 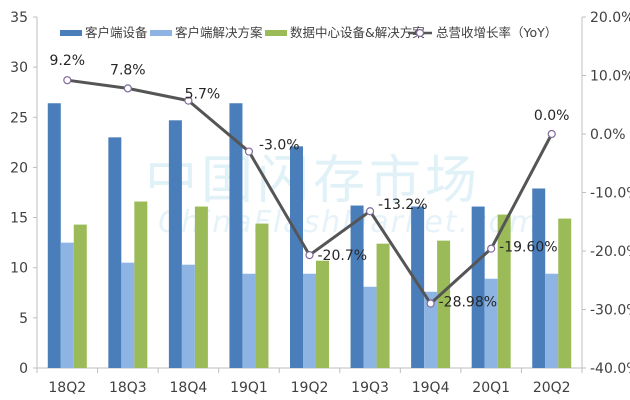 I want to click on growth-data-label: -13.2%, so click(x=403, y=205).